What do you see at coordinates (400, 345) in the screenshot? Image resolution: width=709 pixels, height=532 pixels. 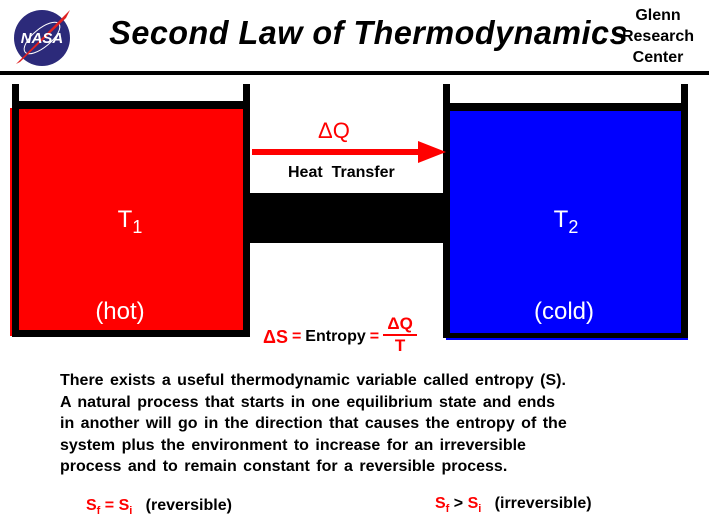 I see `denominator: T` at bounding box center [400, 345].